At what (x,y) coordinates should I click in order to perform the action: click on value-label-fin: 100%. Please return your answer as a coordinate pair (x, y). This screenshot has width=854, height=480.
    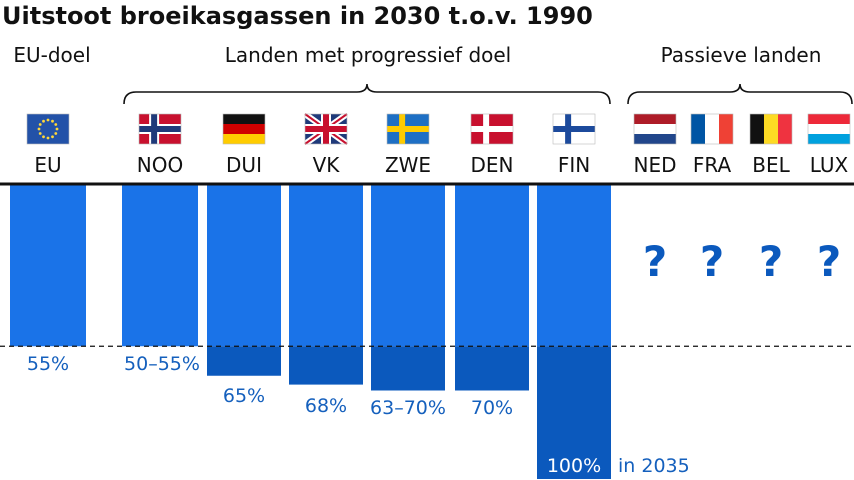
    Looking at the image, I should click on (574, 466).